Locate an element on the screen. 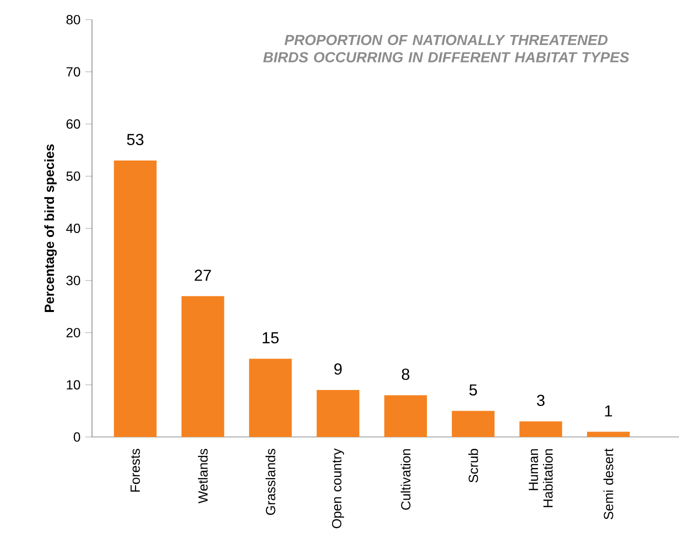  x-tick-label: Semi desert is located at coordinates (608, 484).